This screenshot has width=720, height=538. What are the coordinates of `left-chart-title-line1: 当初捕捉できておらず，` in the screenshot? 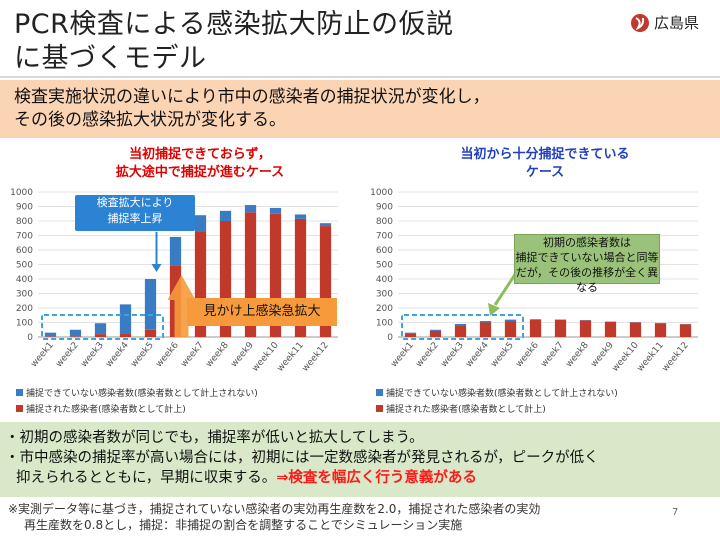 It's located at (200, 154).